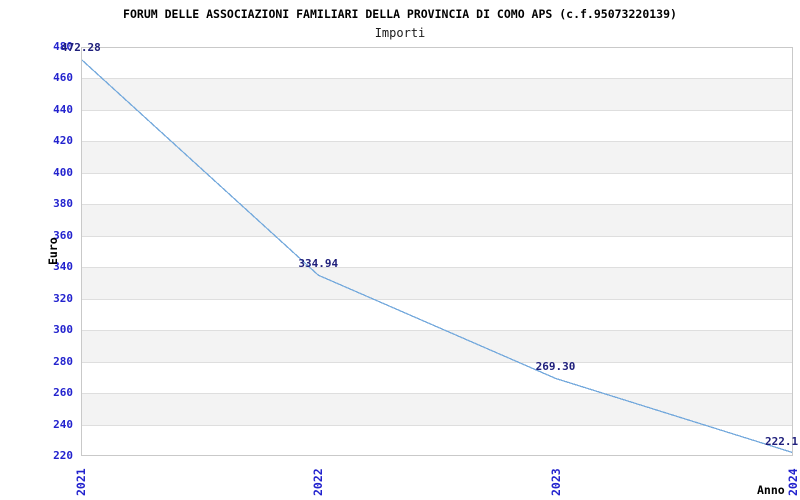 The width and height of the screenshot is (800, 500). Describe the element at coordinates (555, 367) in the screenshot. I see `point-value-label: 269.30` at that location.